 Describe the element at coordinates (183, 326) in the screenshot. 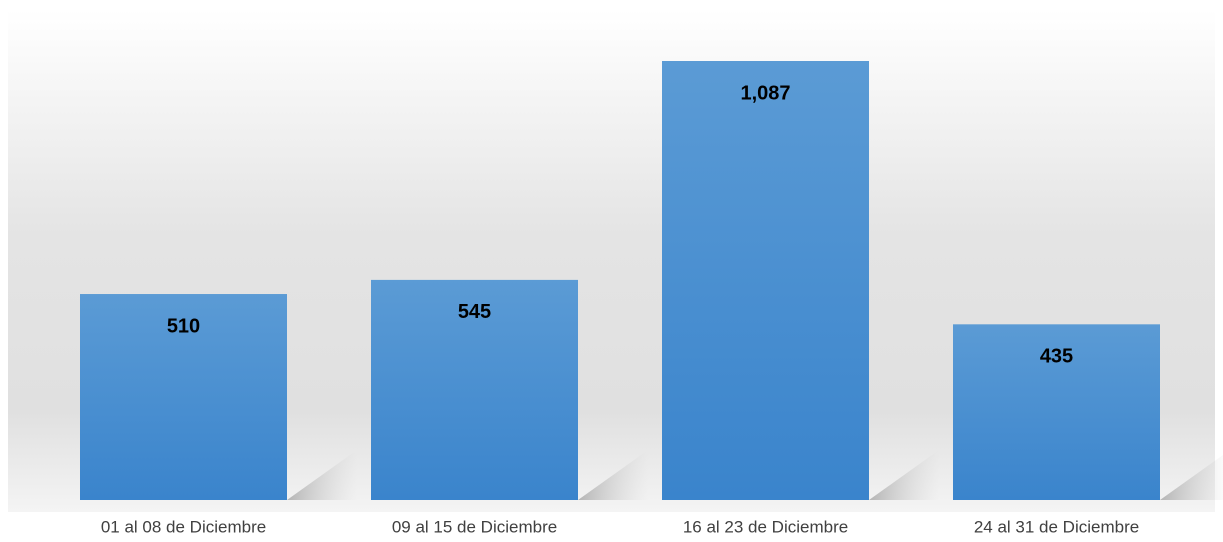

I see `data-label: 510` at that location.